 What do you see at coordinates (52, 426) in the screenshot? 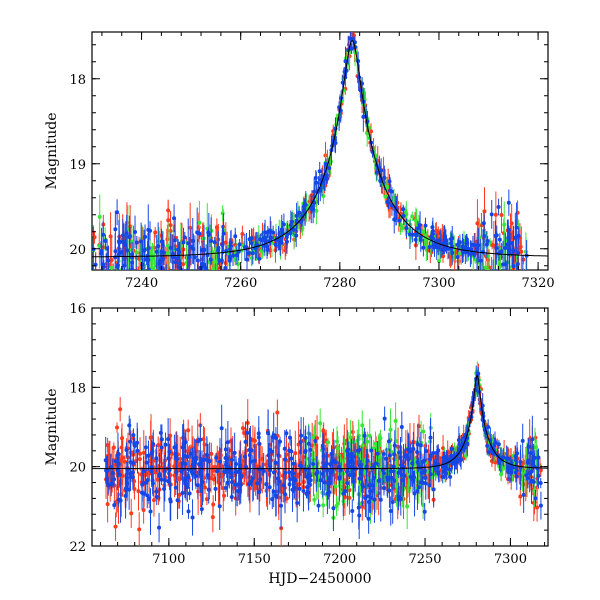
I see `bottom-y-axis-label: Magnitude` at bounding box center [52, 426].